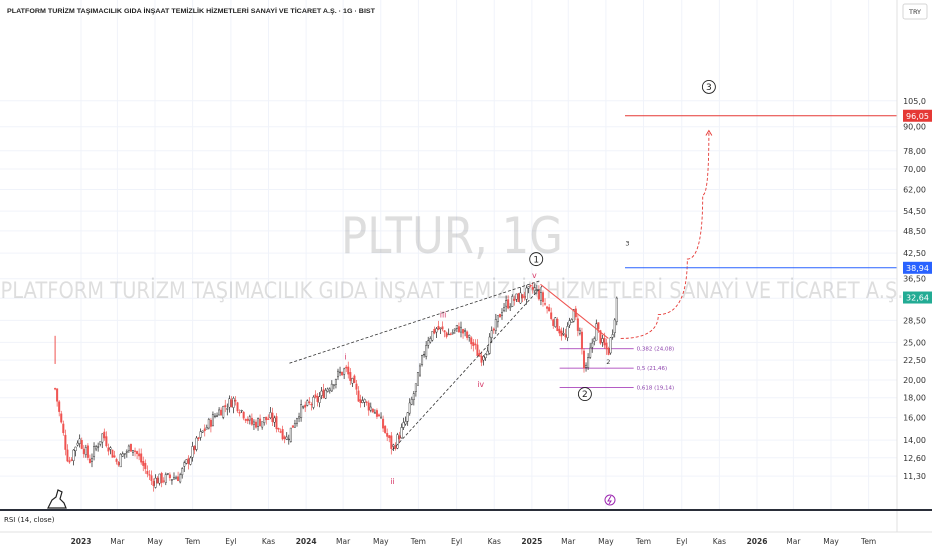 The height and width of the screenshot is (550, 932). What do you see at coordinates (914, 342) in the screenshot?
I see `y-tick-label: 25,00` at bounding box center [914, 342].